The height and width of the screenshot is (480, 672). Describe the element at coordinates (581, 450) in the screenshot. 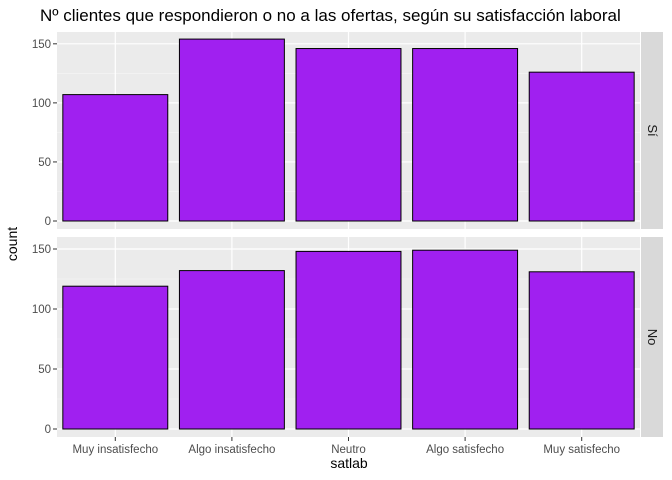

I see `x-tick-label: Muy satisfecho` at that location.